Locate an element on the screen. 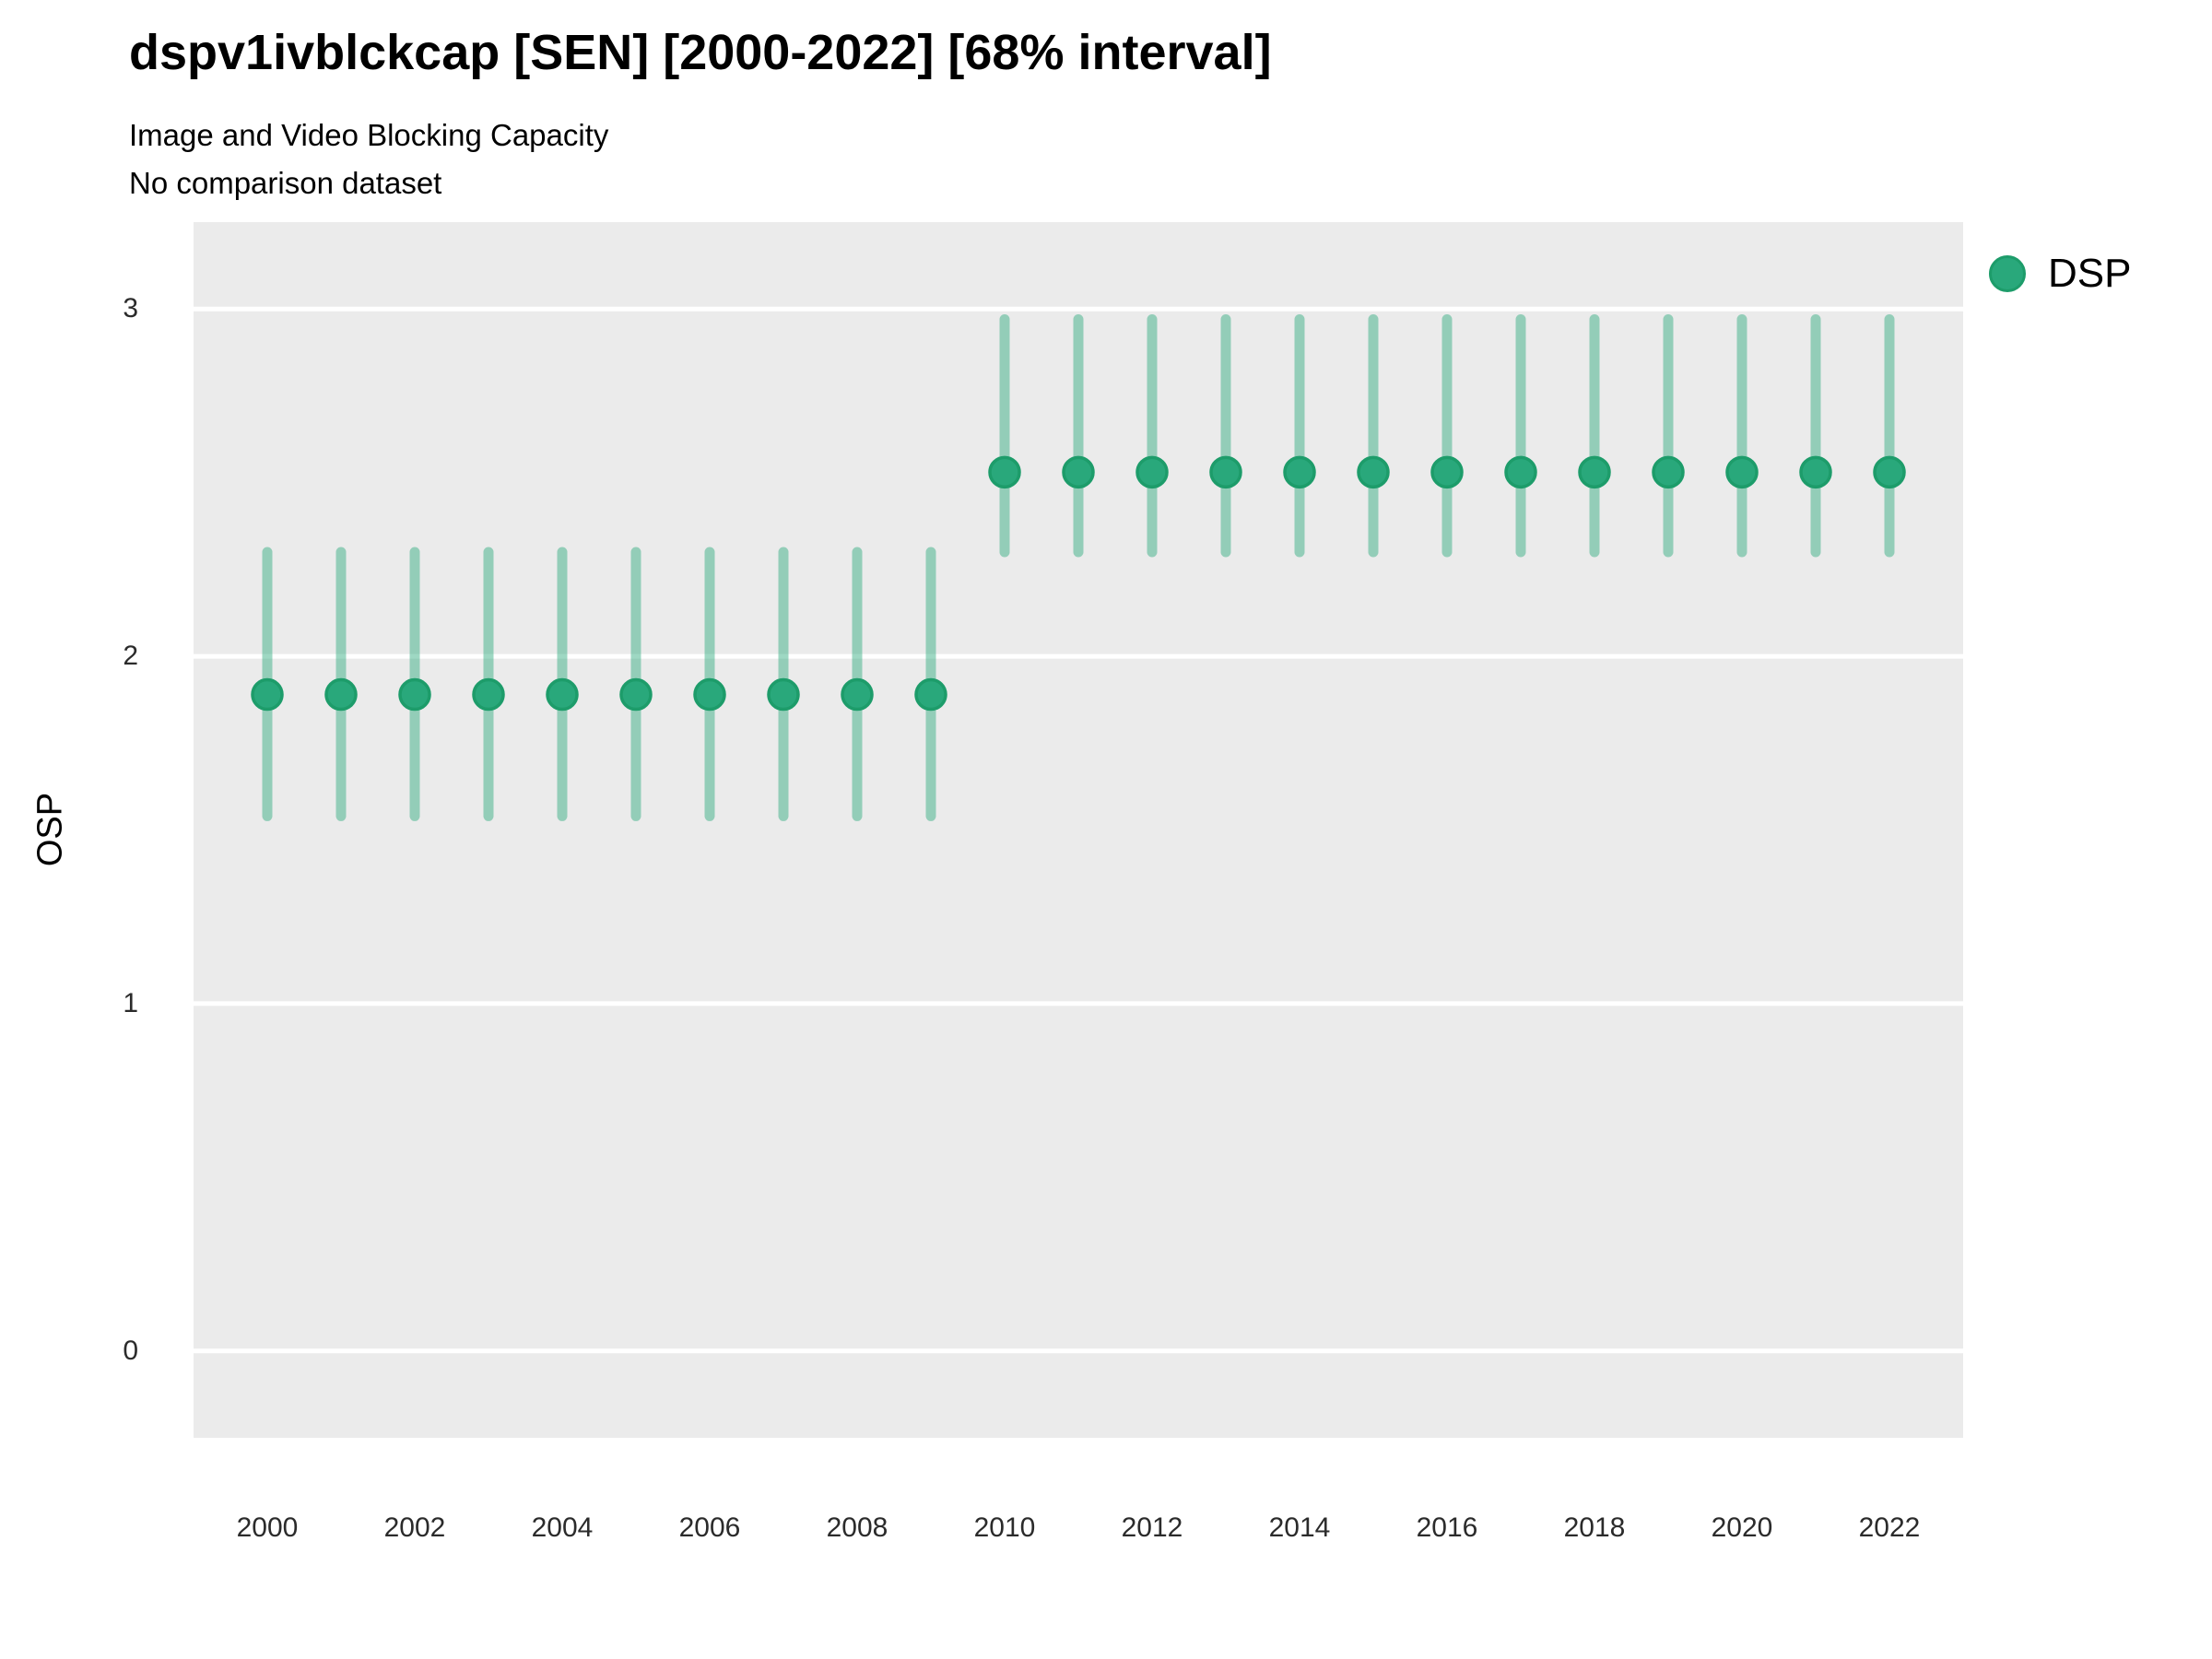  x-axis-tick-label: 2010 is located at coordinates (1004, 1527).